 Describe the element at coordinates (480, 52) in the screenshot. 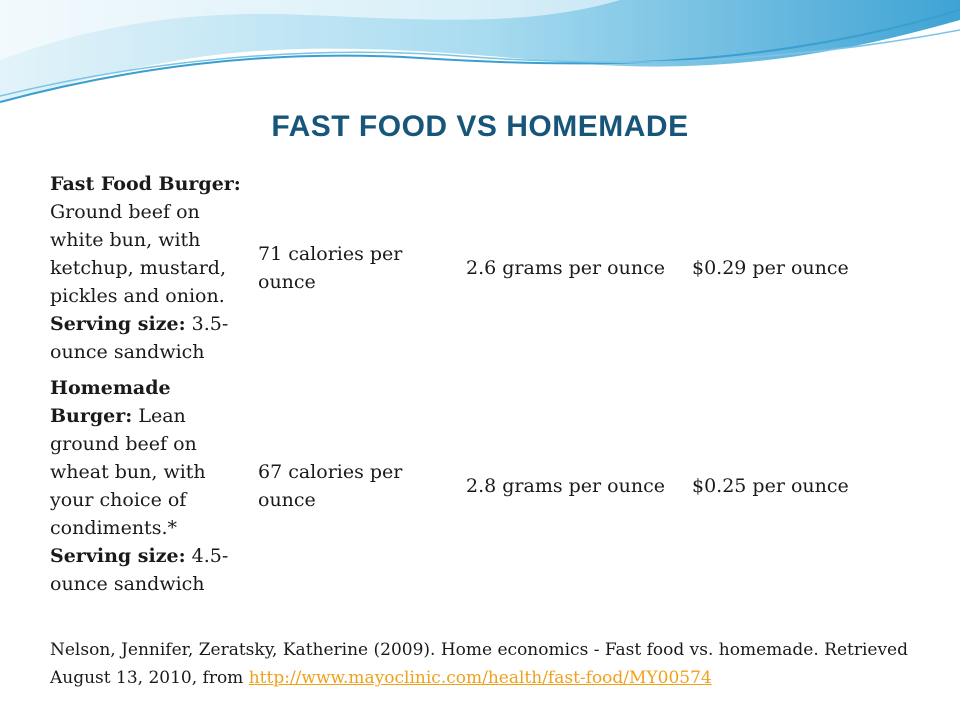

I see `header-wave-decoration` at that location.